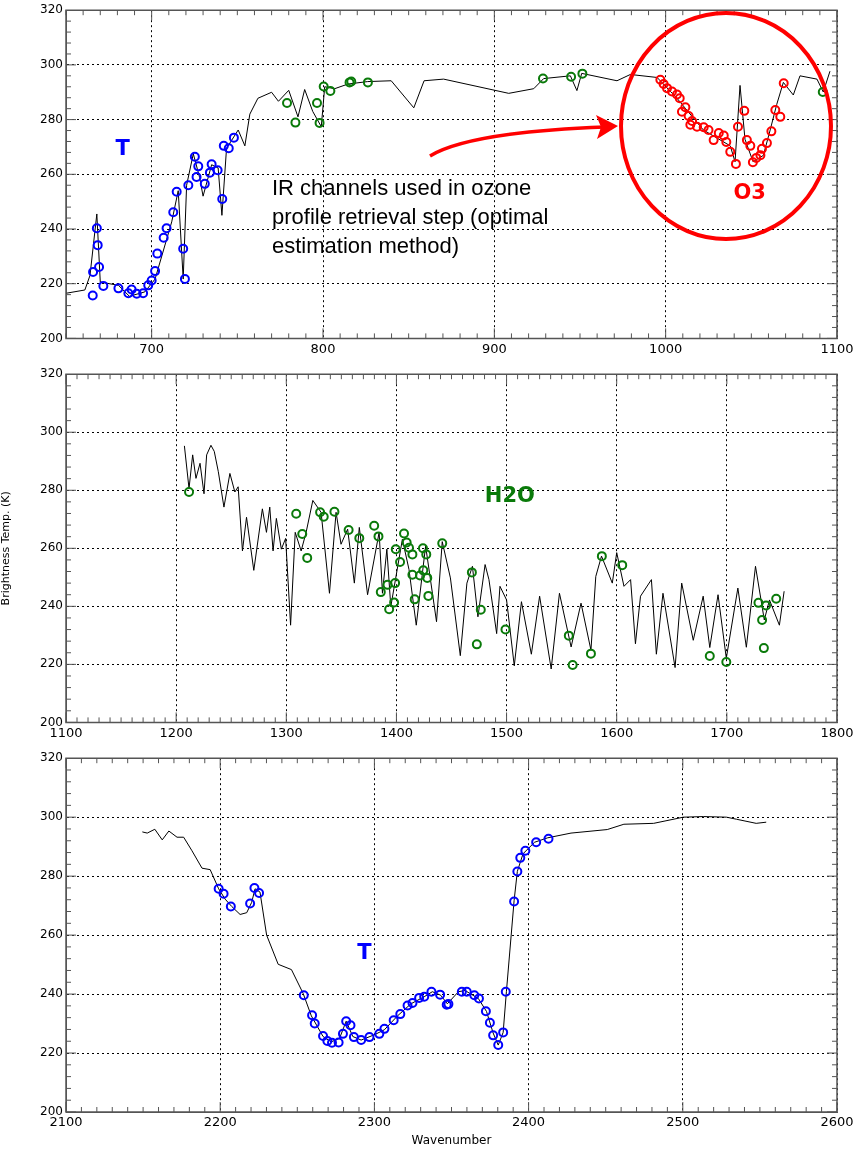 The height and width of the screenshot is (1156, 859). What do you see at coordinates (152, 348) in the screenshot?
I see `x-tick-label: 700` at bounding box center [152, 348].